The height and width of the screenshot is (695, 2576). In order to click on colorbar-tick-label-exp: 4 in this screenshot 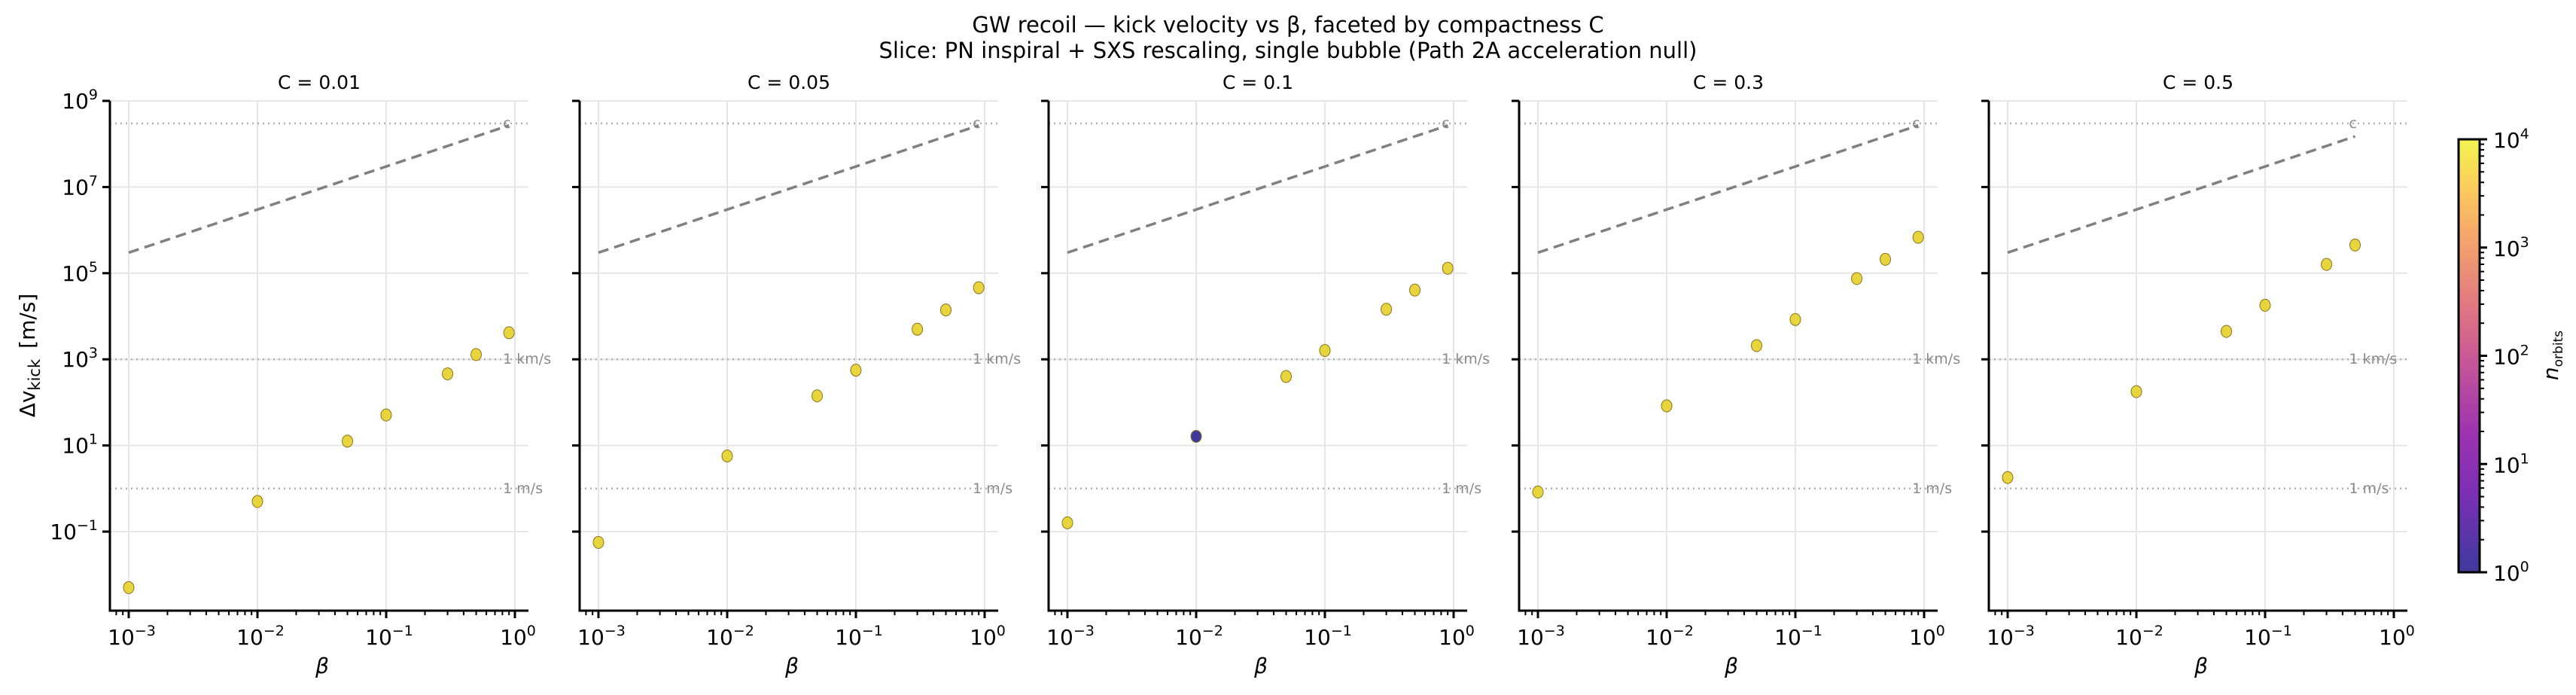, I will do `click(2525, 134)`.